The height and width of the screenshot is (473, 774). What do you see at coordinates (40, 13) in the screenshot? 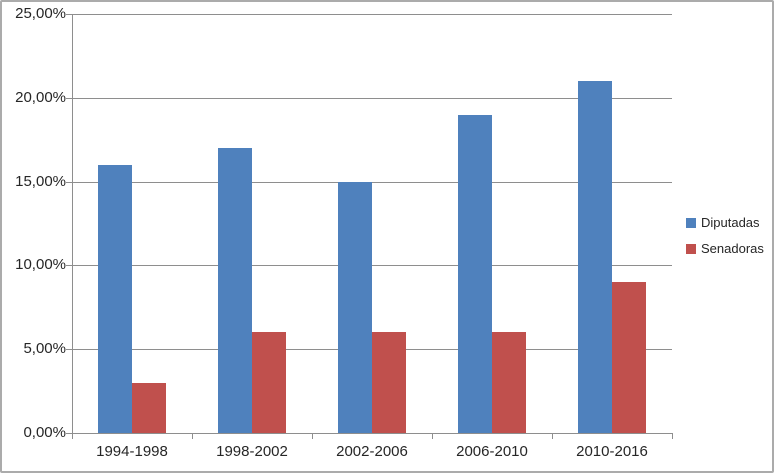
I see `y-axis-tick-label: 25,00%` at bounding box center [40, 13].